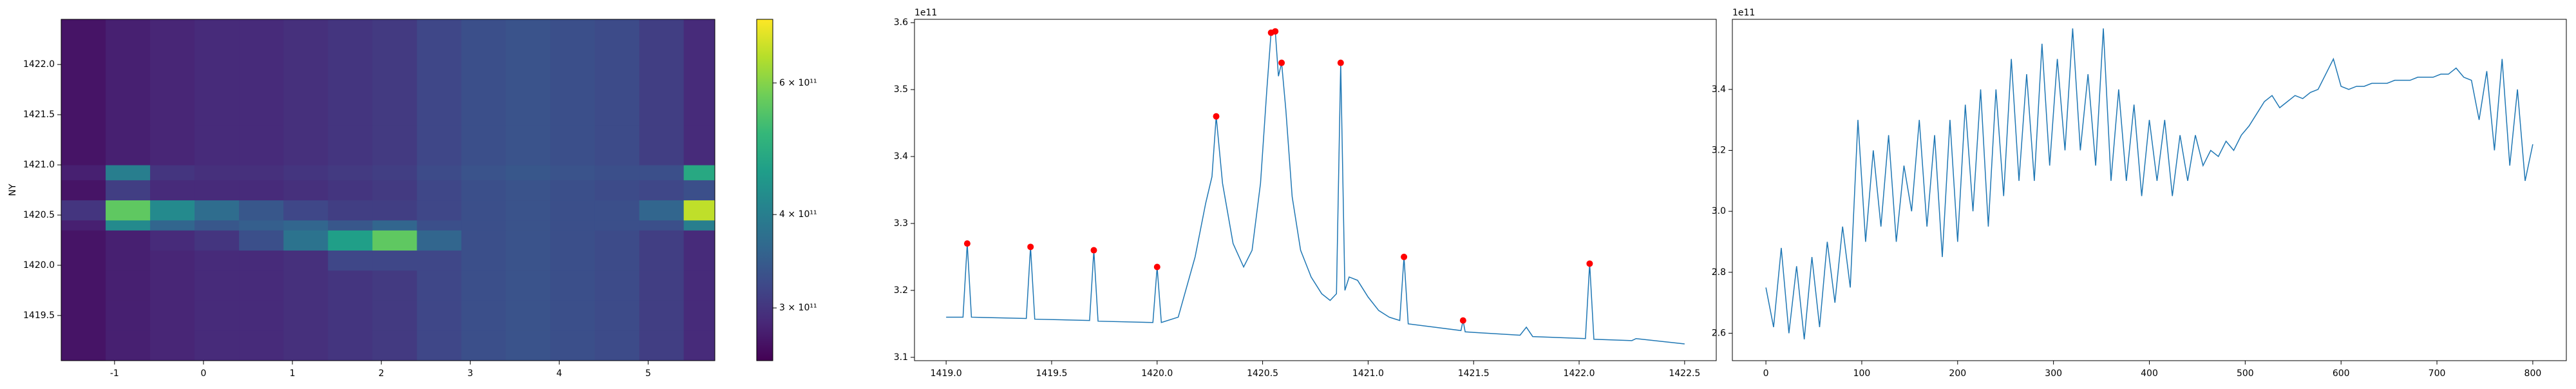 The height and width of the screenshot is (389, 2576). Describe the element at coordinates (2245, 374) in the screenshot. I see `x-tick-label: 500` at that location.